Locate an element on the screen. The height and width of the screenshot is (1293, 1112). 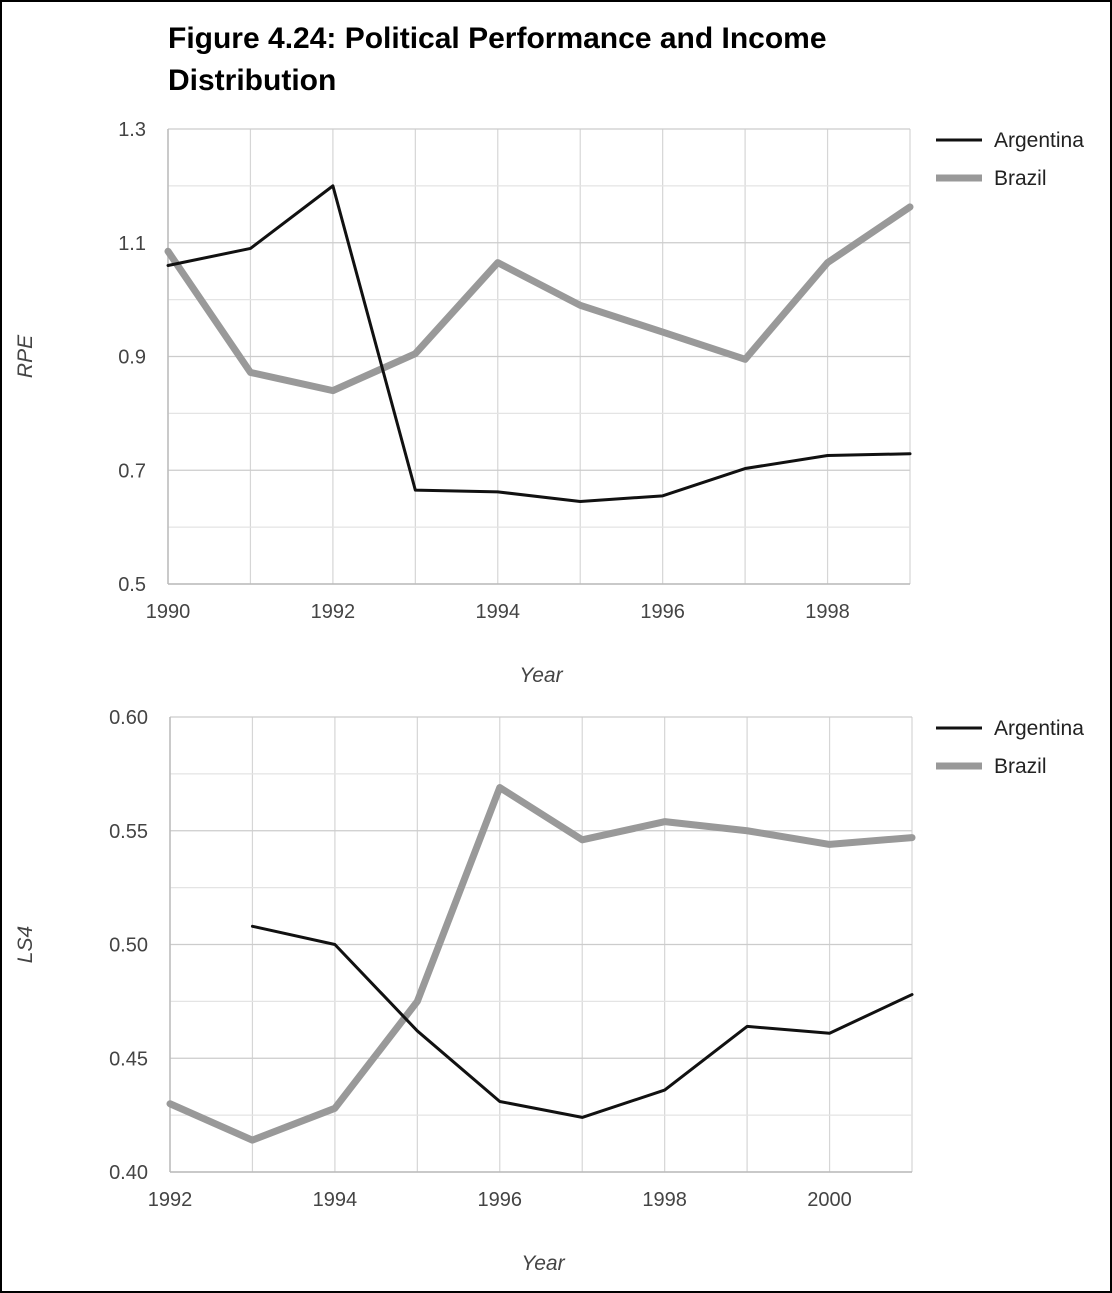
series-line-brazil is located at coordinates (539, 299).